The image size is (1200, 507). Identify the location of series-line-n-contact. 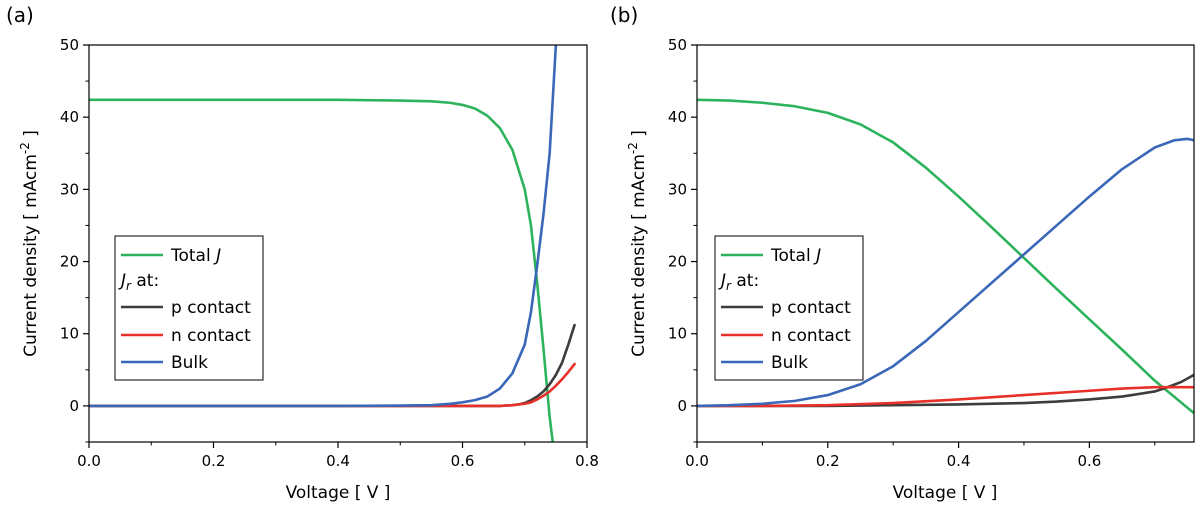
(945, 396).